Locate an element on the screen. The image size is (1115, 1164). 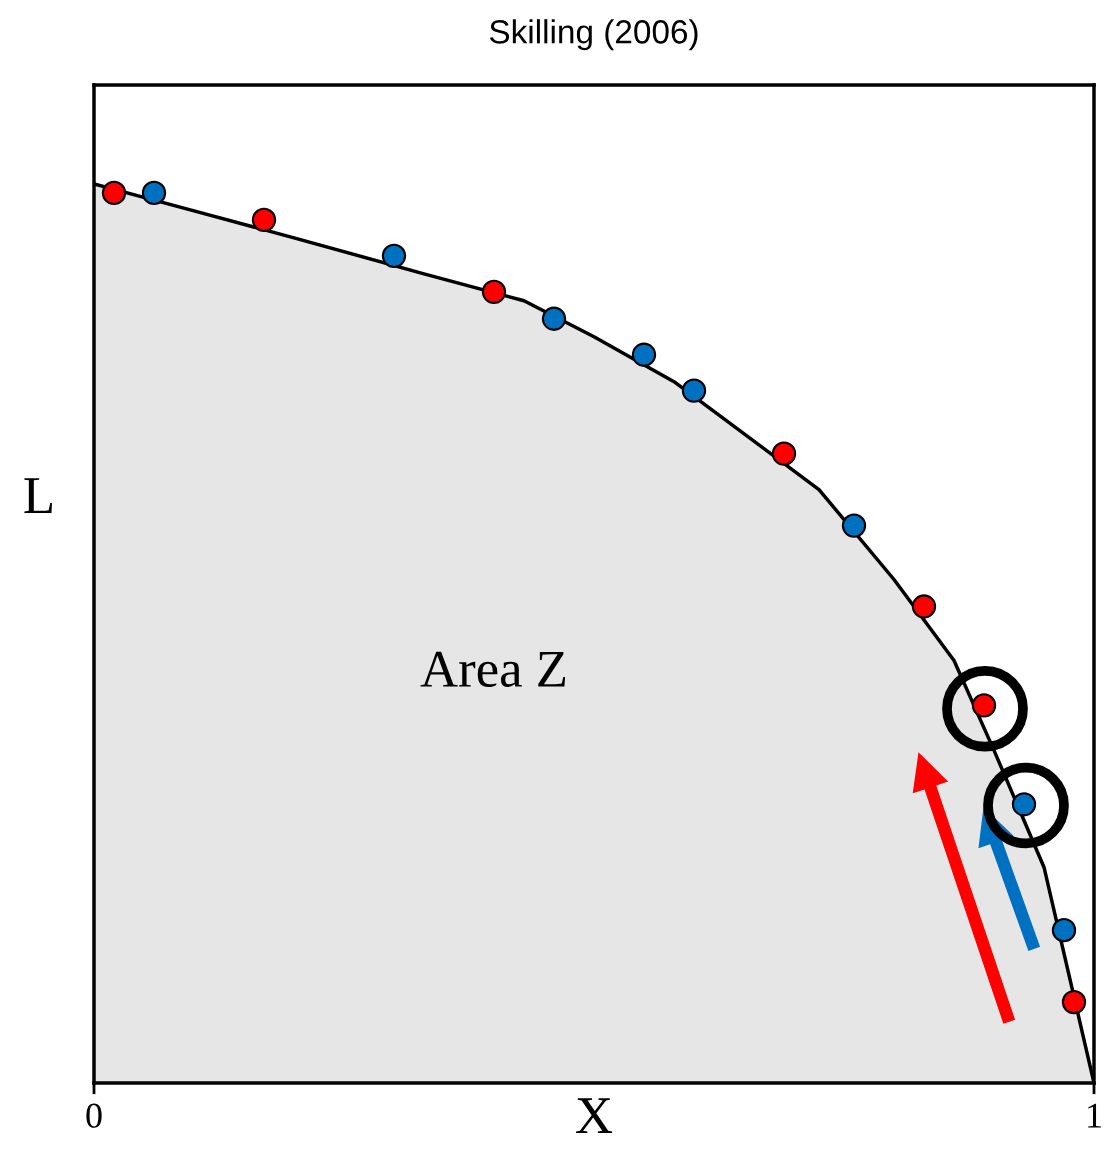
x-tick-label: 1 is located at coordinates (1094, 1115).